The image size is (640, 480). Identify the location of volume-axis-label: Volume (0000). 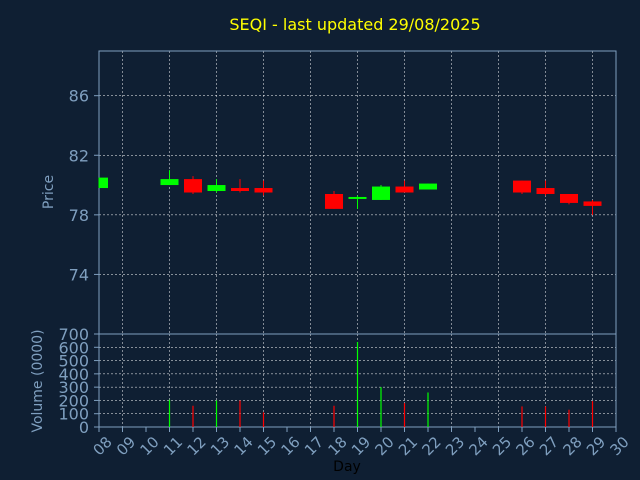
(38, 380).